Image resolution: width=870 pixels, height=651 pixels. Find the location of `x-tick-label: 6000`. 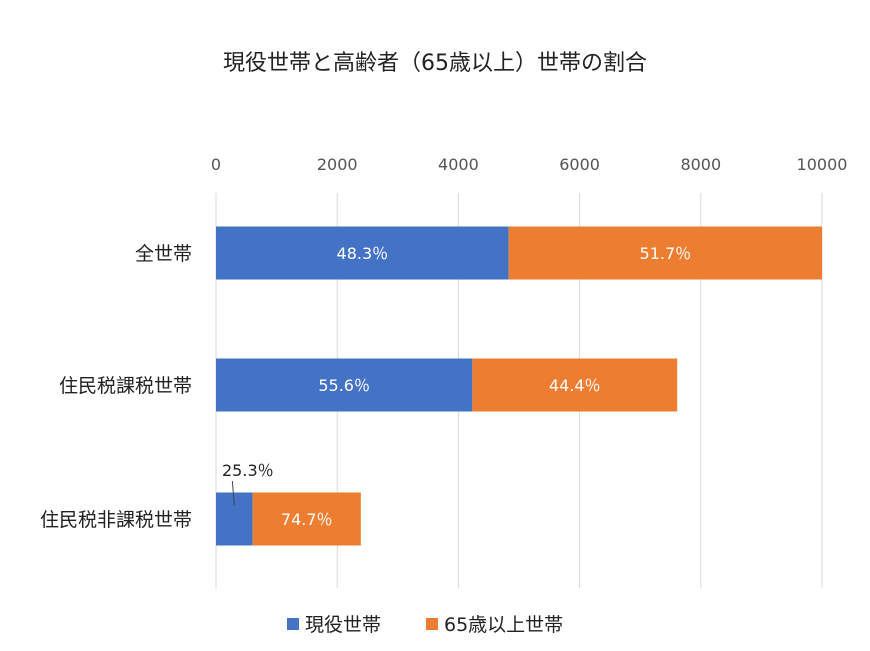

x-tick-label: 6000 is located at coordinates (579, 164).